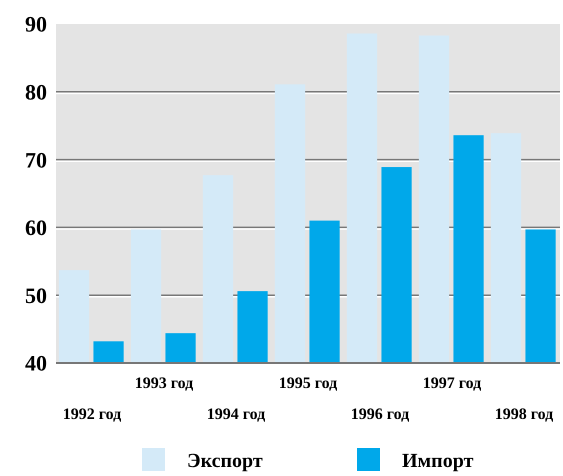 This screenshot has height=476, width=563. What do you see at coordinates (236, 414) in the screenshot?
I see `x-tick-label: 1994 год` at bounding box center [236, 414].